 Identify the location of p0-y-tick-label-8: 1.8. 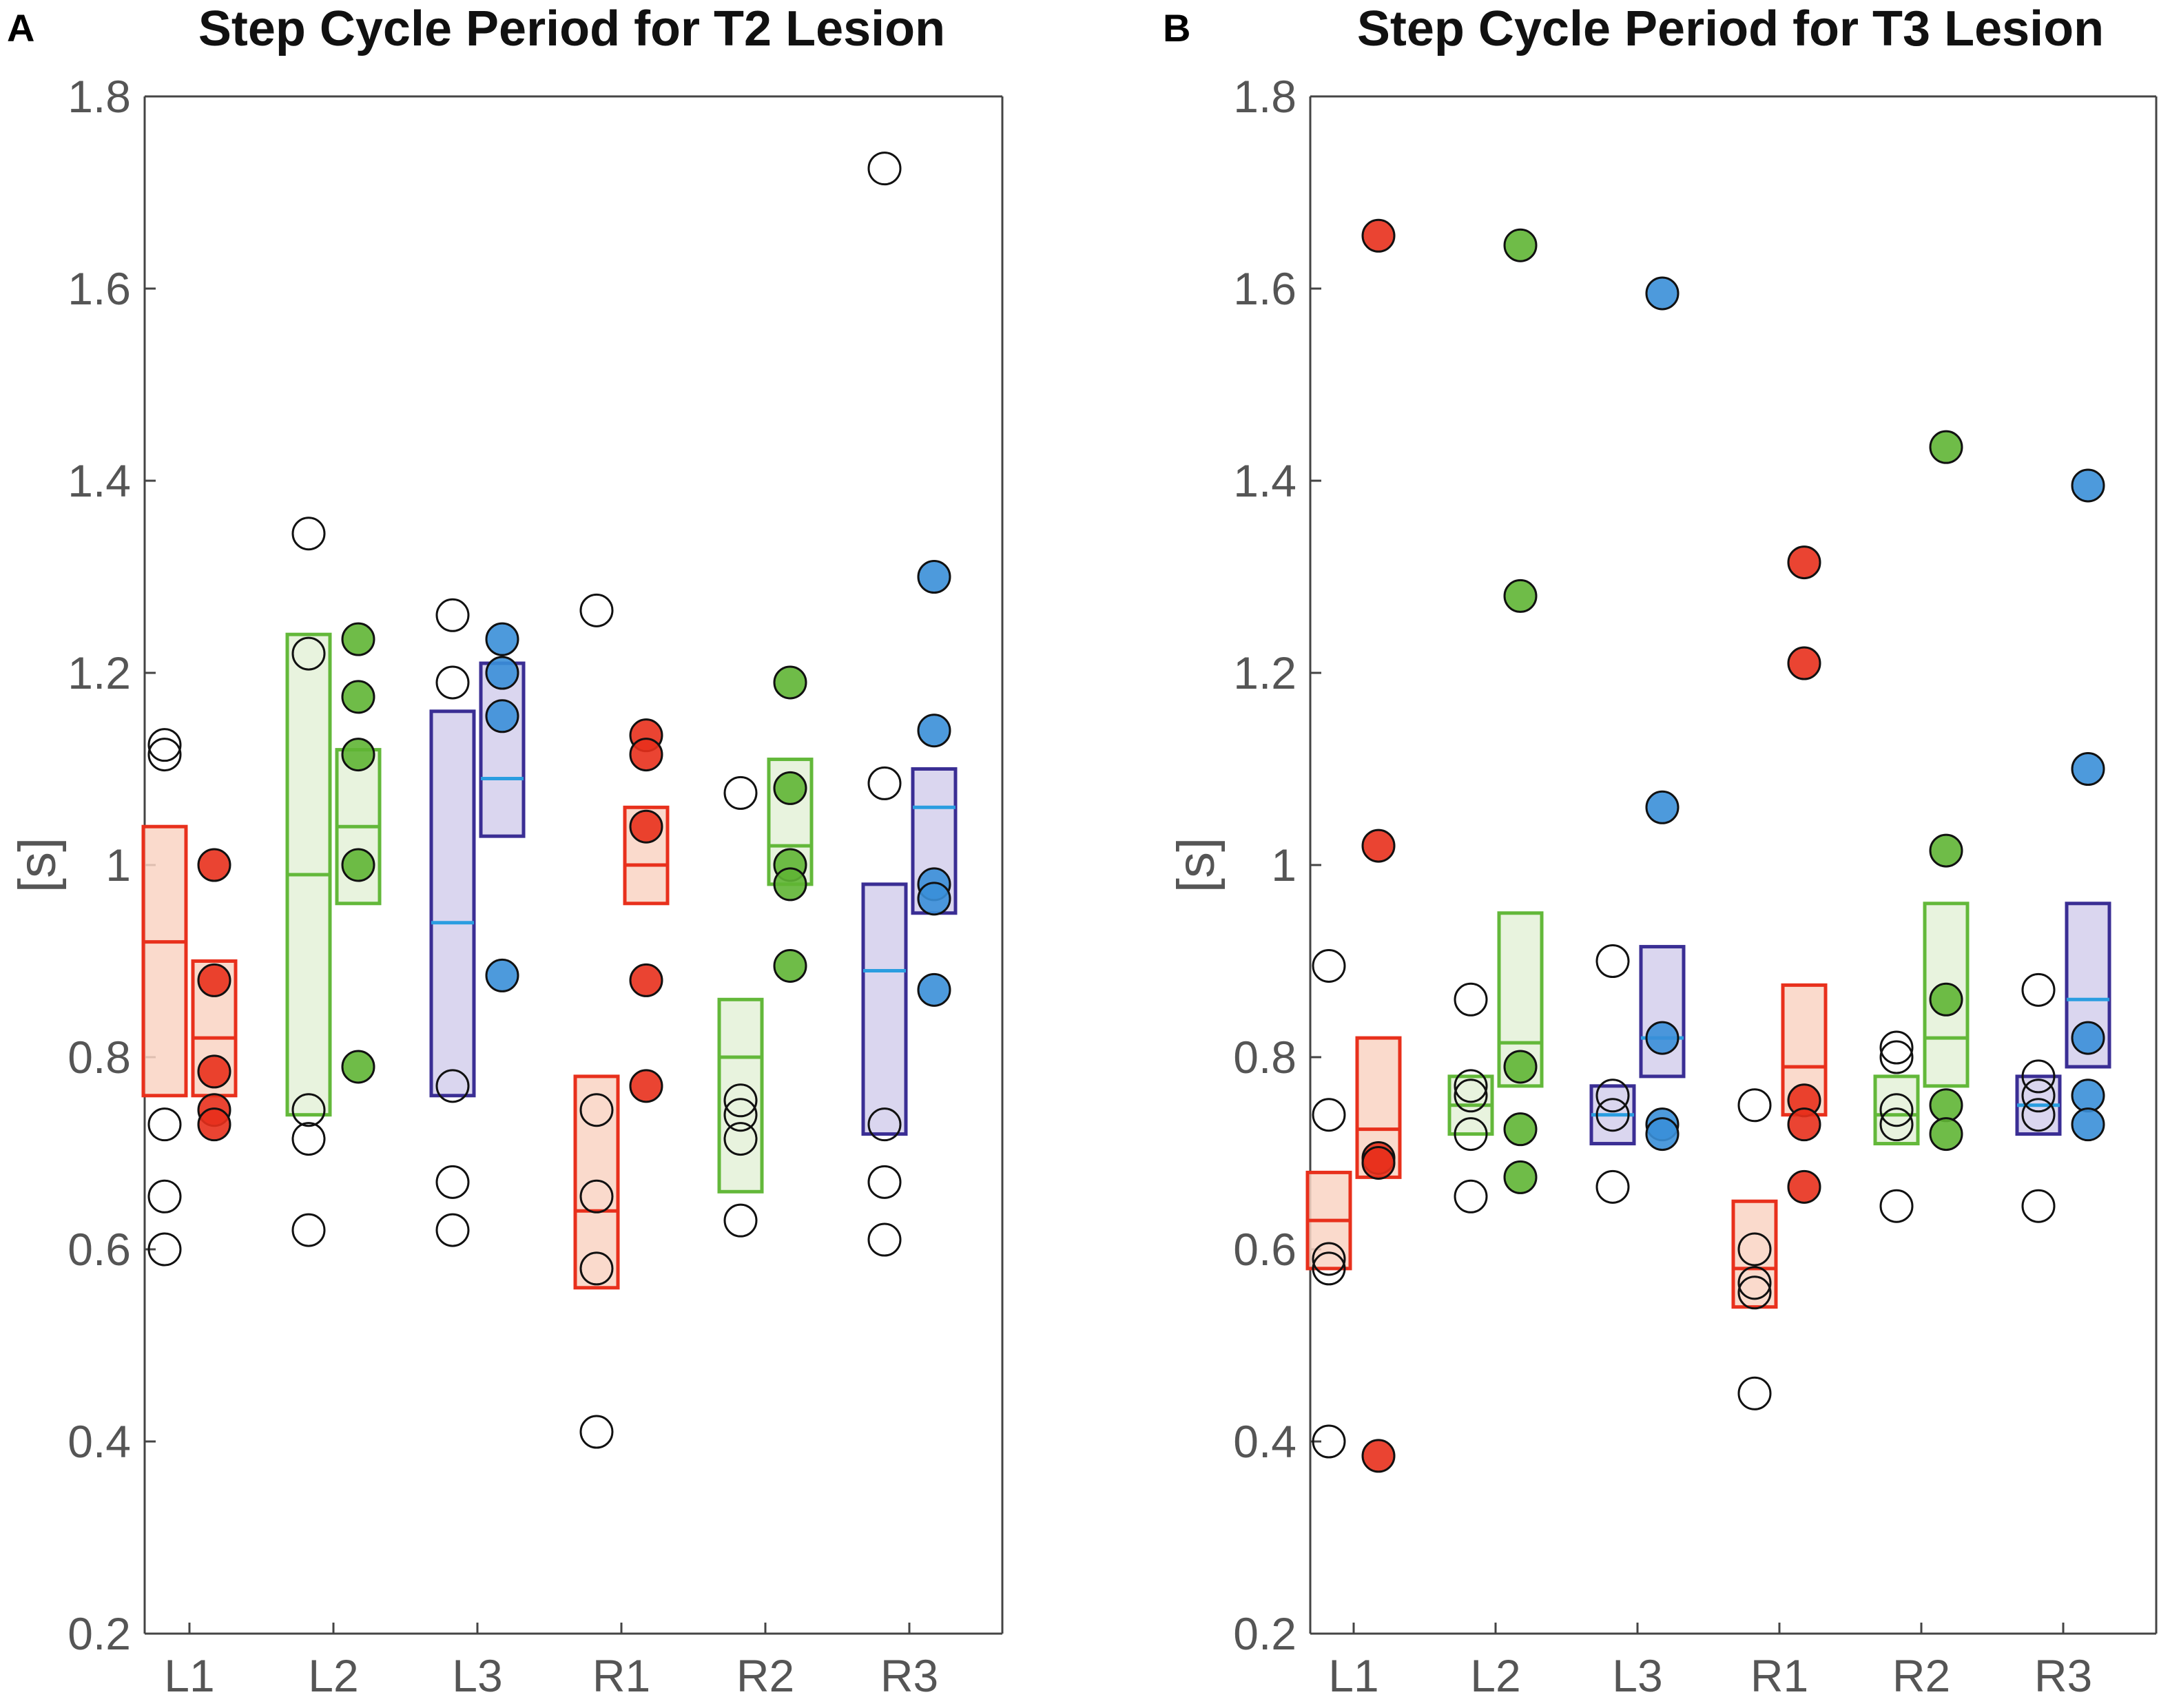
(99, 96).